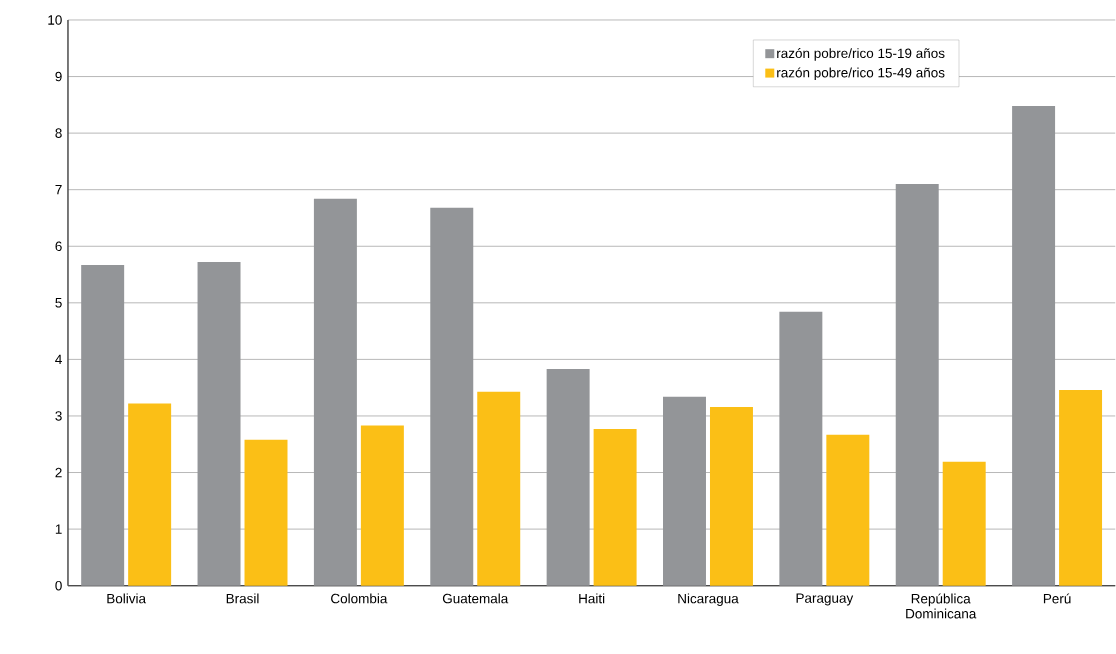 This screenshot has height=654, width=1116. I want to click on y-tick-label: 4, so click(58, 359).